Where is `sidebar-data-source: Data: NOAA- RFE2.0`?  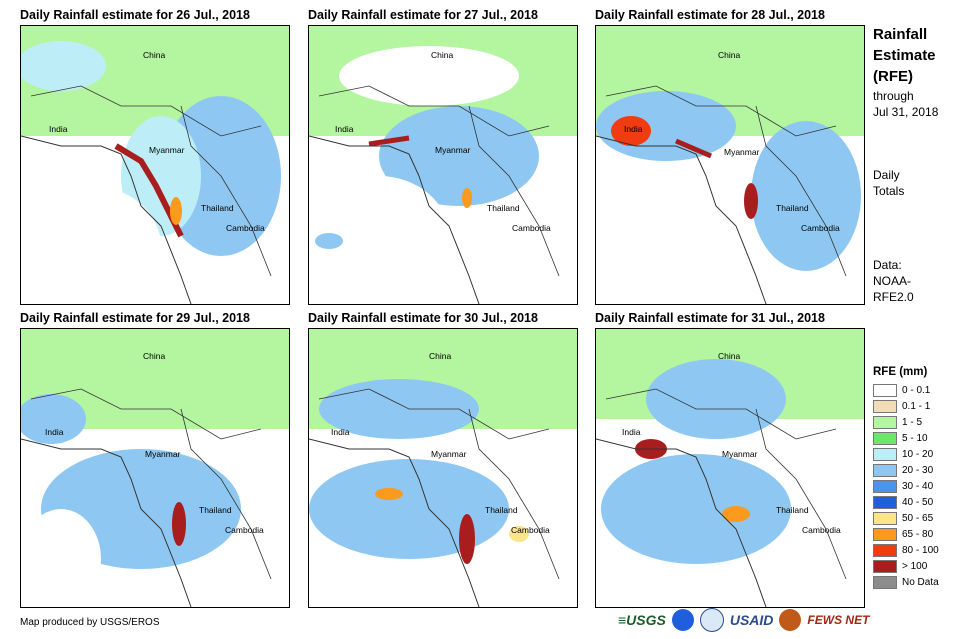
sidebar-data-source: Data: NOAA- RFE2.0 is located at coordinates (893, 281).